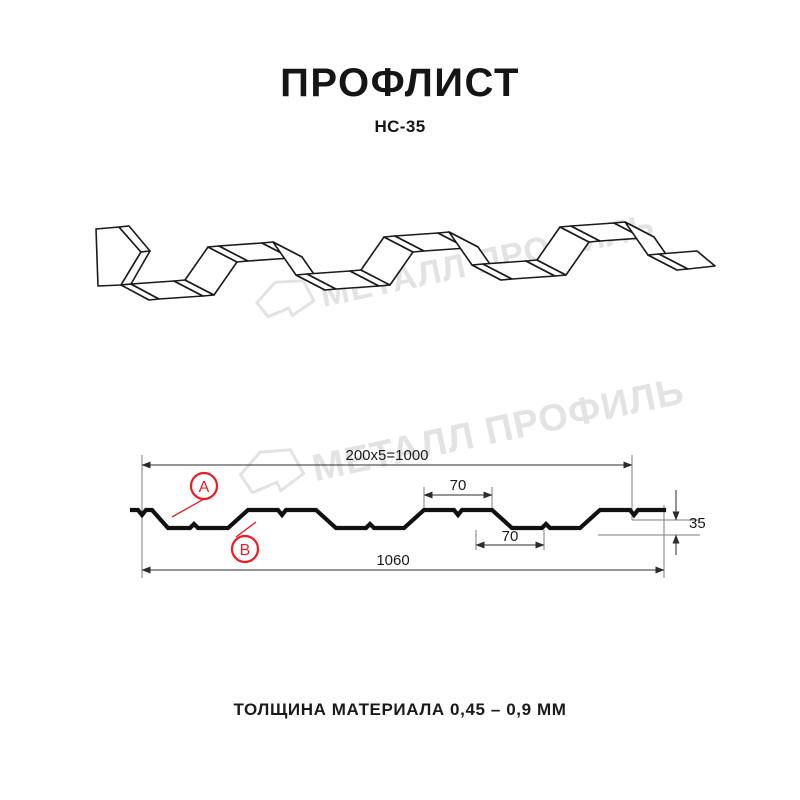  I want to click on dimension-height: 35, so click(689, 522).